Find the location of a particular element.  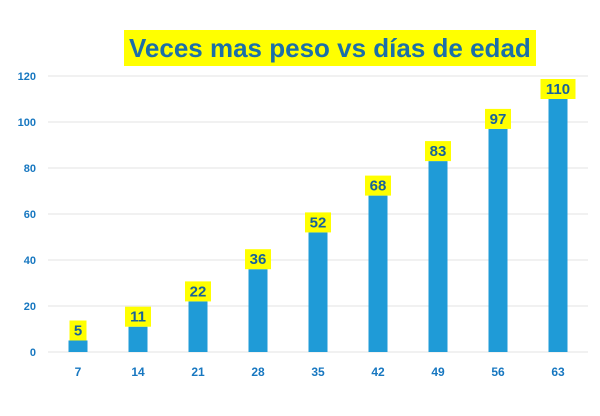

x-tick-label: 35 is located at coordinates (318, 372).